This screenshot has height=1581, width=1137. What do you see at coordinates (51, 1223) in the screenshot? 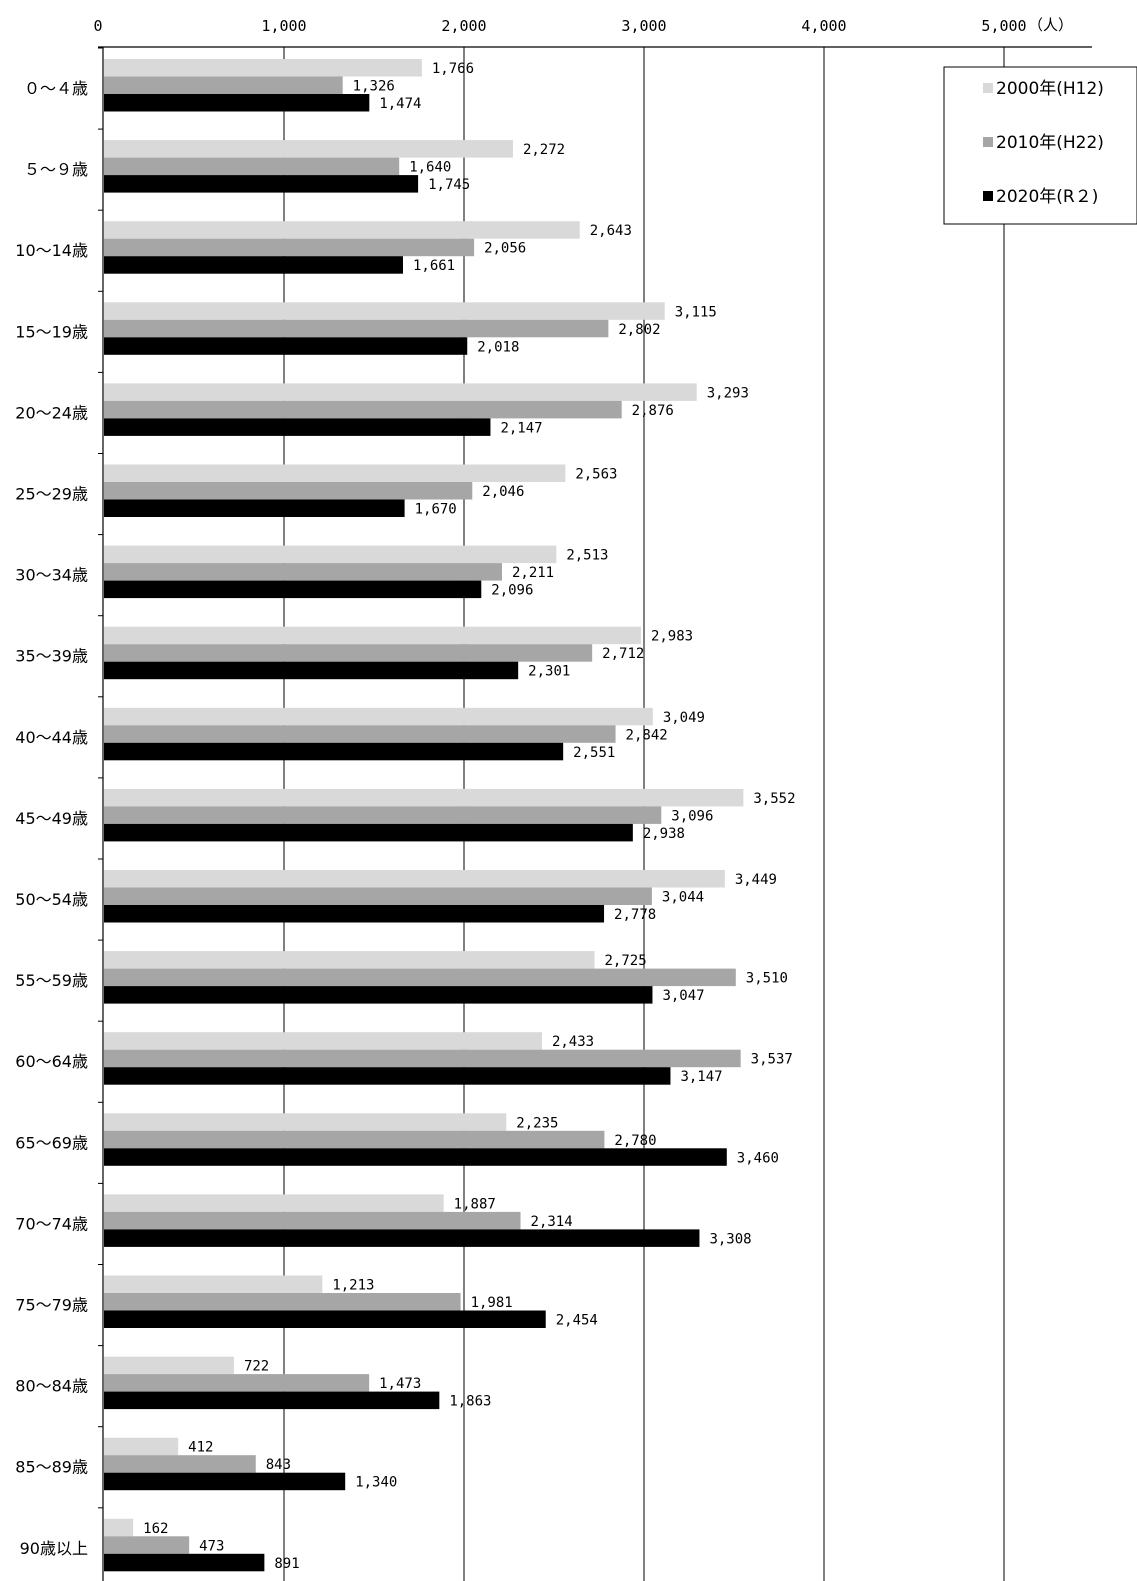
I see `category-label: 70～74歳` at bounding box center [51, 1223].